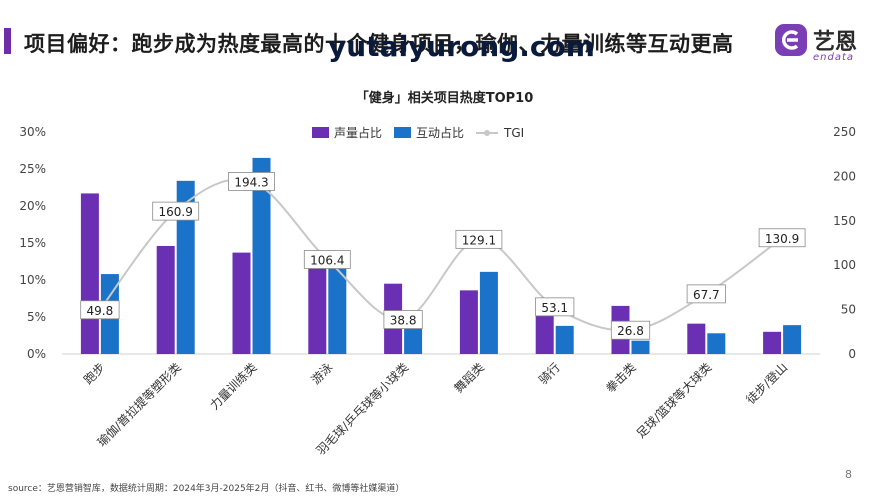 The image size is (889, 500). Describe the element at coordinates (766, 383) in the screenshot. I see `x-category-label: 徒步/登山` at that location.